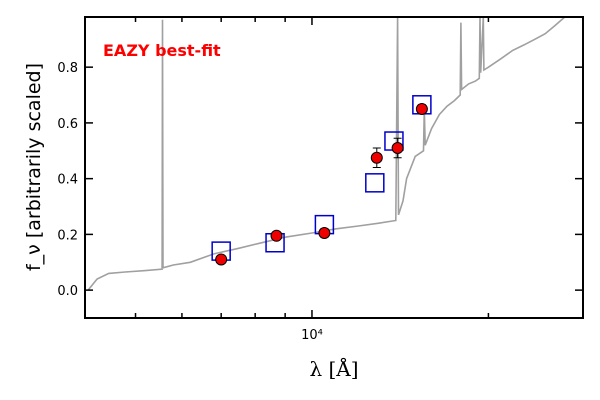 The width and height of the screenshot is (600, 400). What do you see at coordinates (333, 368) in the screenshot?
I see `x-axis-title: λ [Å]` at bounding box center [333, 368].